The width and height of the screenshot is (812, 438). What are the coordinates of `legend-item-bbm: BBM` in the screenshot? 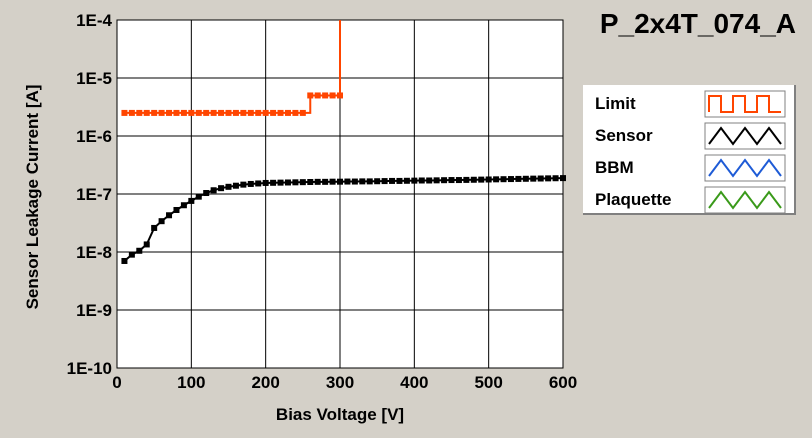 It's located at (690, 168).